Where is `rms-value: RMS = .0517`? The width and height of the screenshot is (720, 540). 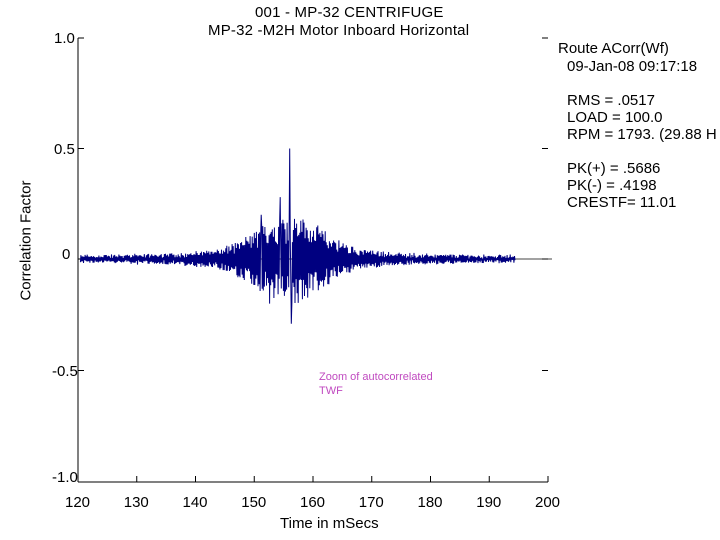 rms-value: RMS = .0517 is located at coordinates (611, 100).